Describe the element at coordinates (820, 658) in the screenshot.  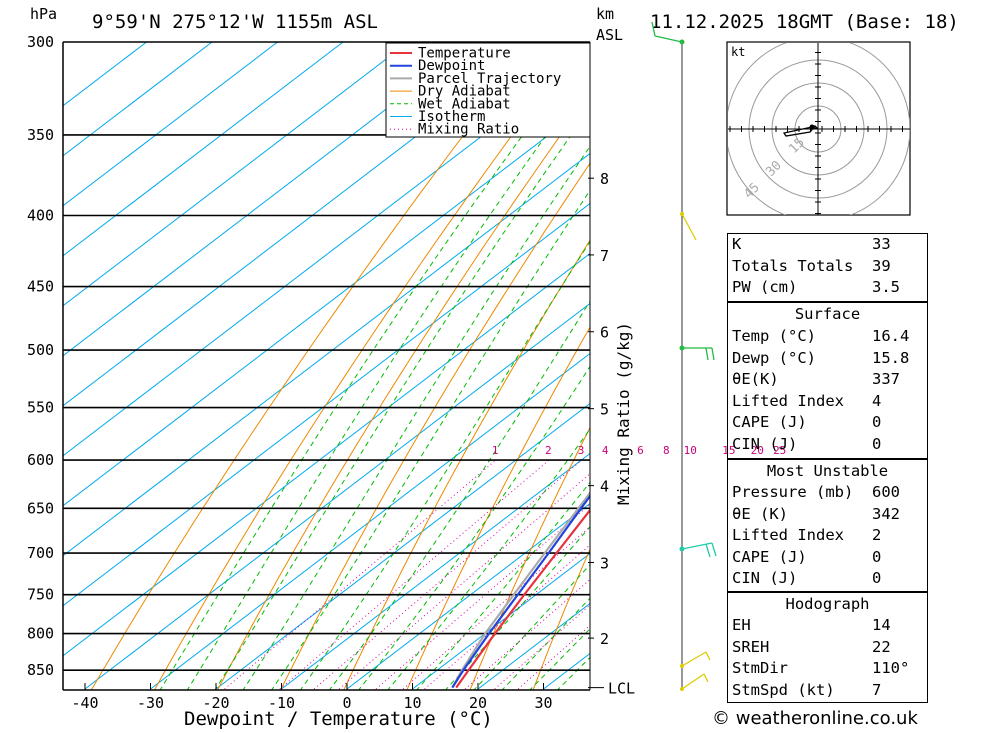
I see `indices-hodo-table: EH 14 SREH 22 StmDir 110° StmSpd (kt) 7` at that location.